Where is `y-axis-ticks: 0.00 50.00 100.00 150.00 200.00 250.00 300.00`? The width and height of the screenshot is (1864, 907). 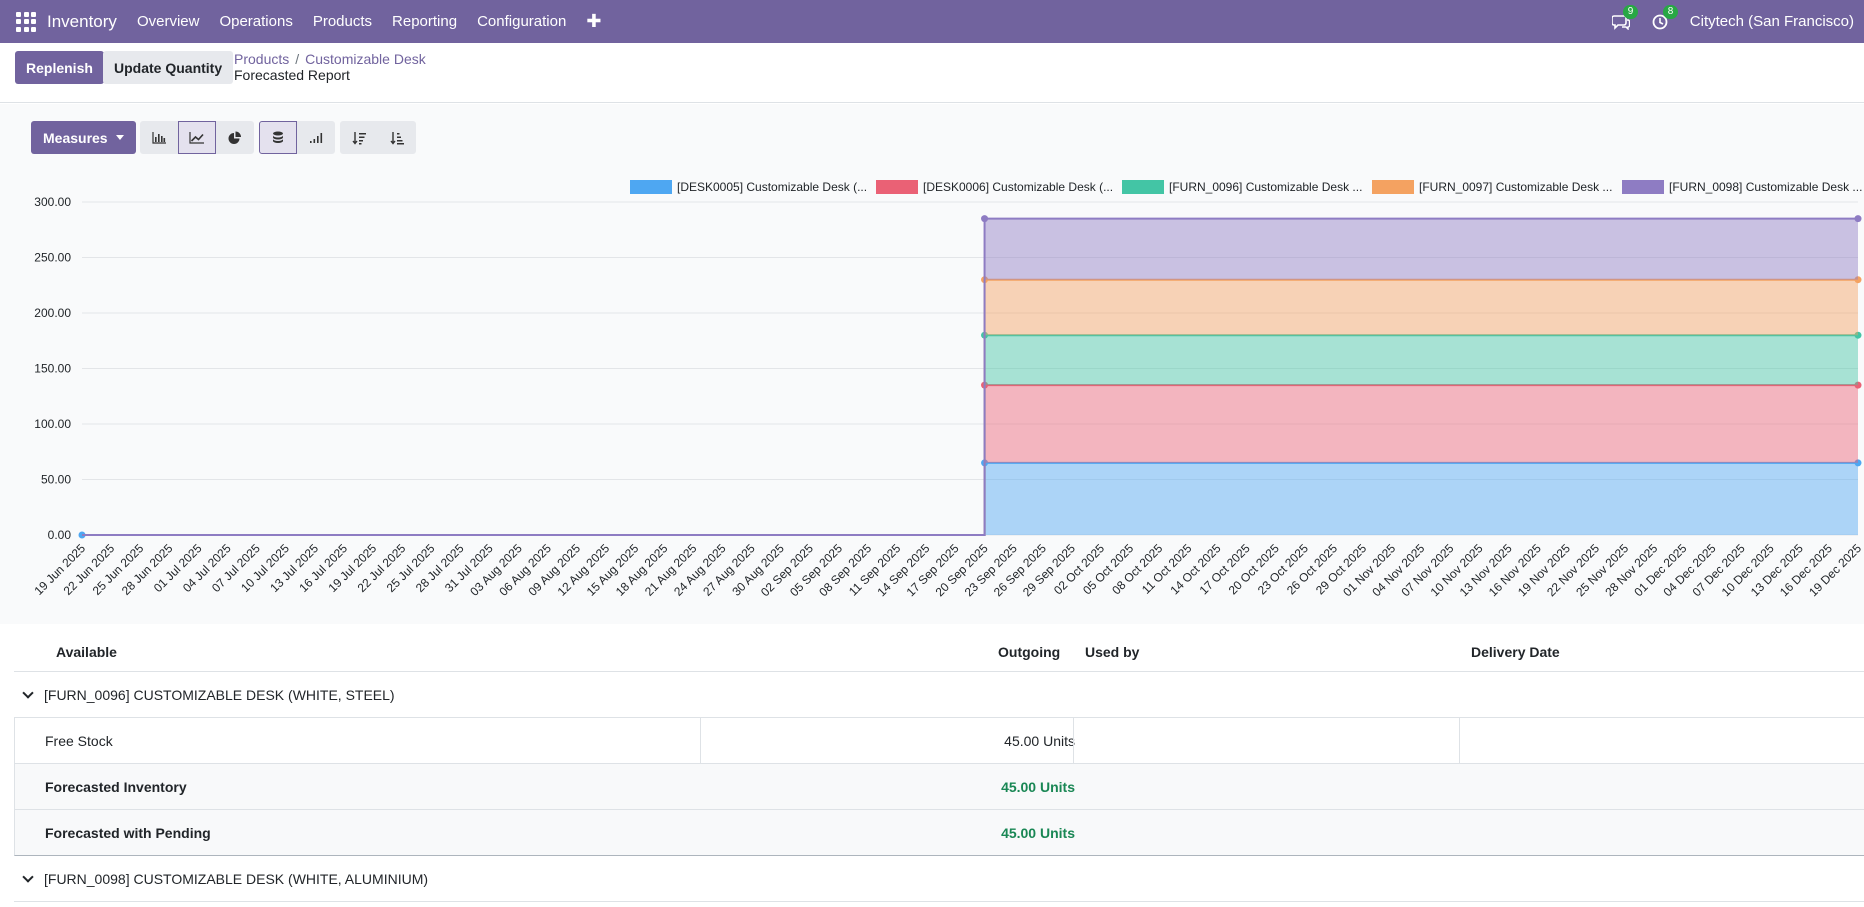 y-axis-ticks: 0.00 50.00 100.00 150.00 200.00 250.00 300.00 is located at coordinates (52, 368).